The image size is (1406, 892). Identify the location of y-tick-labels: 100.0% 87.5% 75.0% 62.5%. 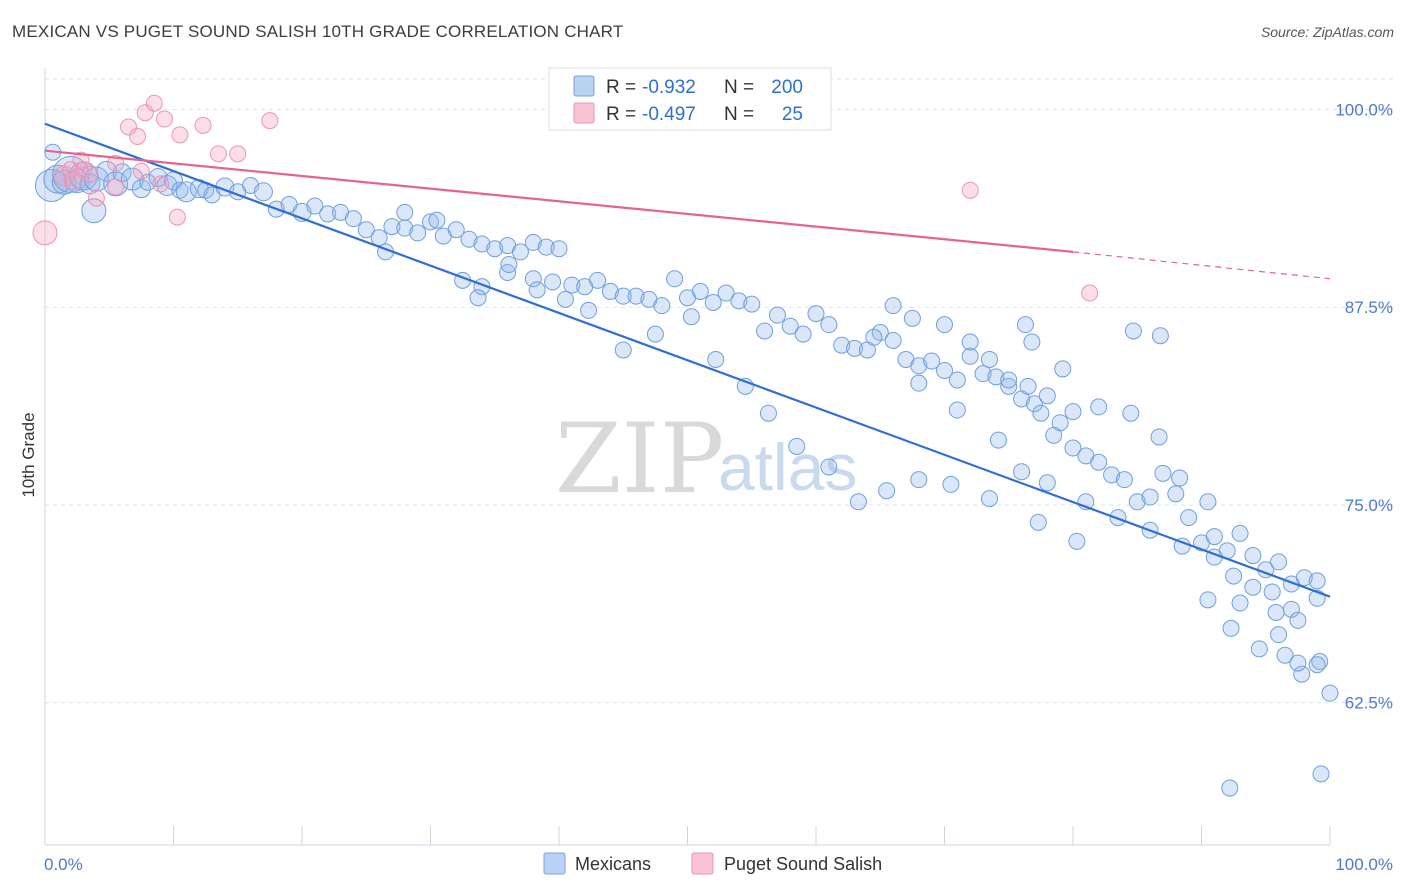
(1364, 407).